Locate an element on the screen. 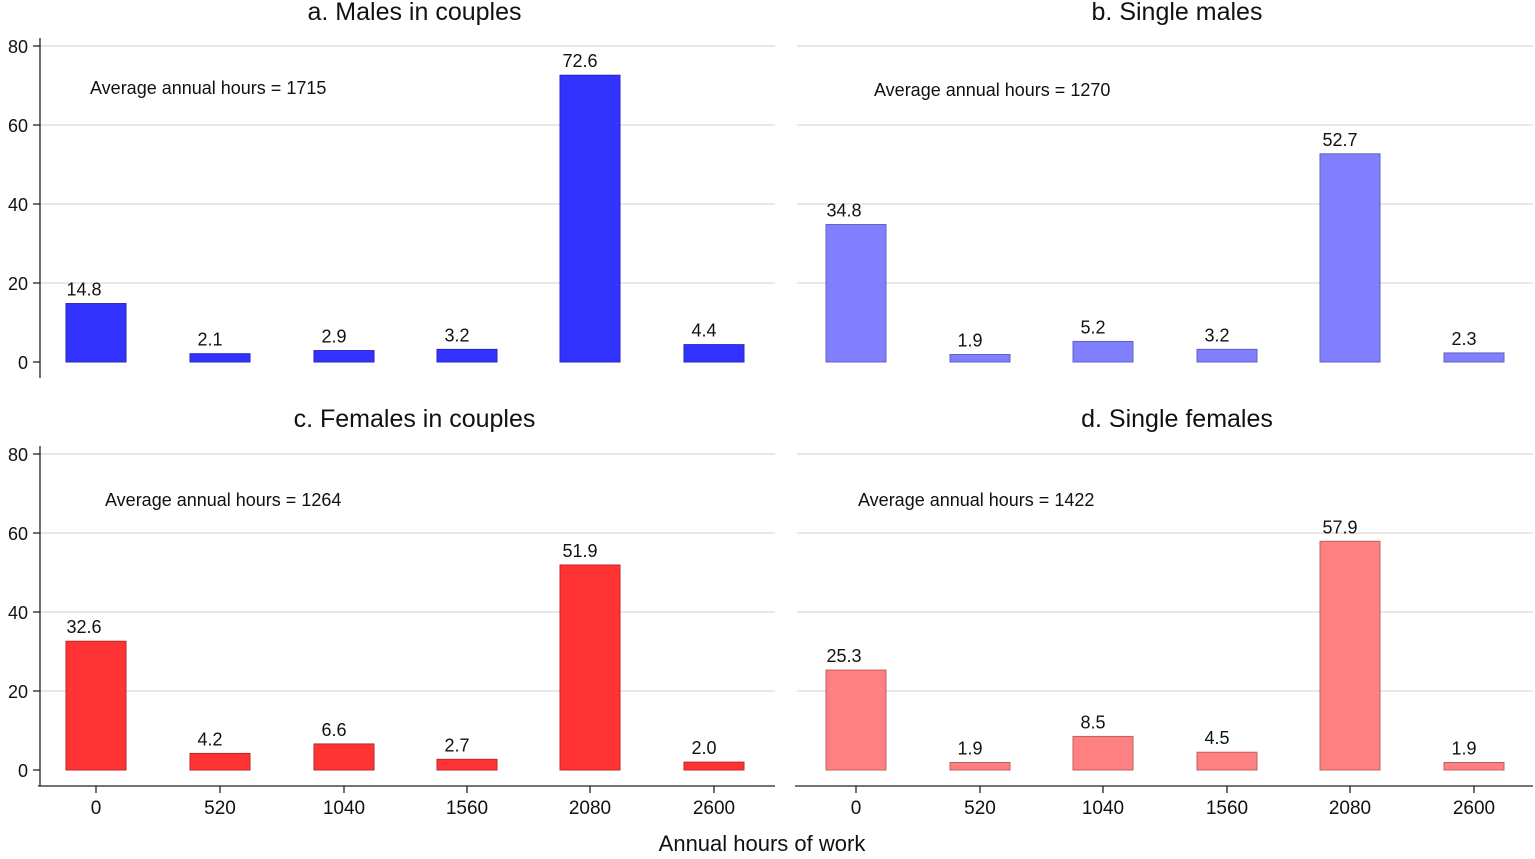 The height and width of the screenshot is (859, 1535). bar-value-label: 2.7 is located at coordinates (456, 745).